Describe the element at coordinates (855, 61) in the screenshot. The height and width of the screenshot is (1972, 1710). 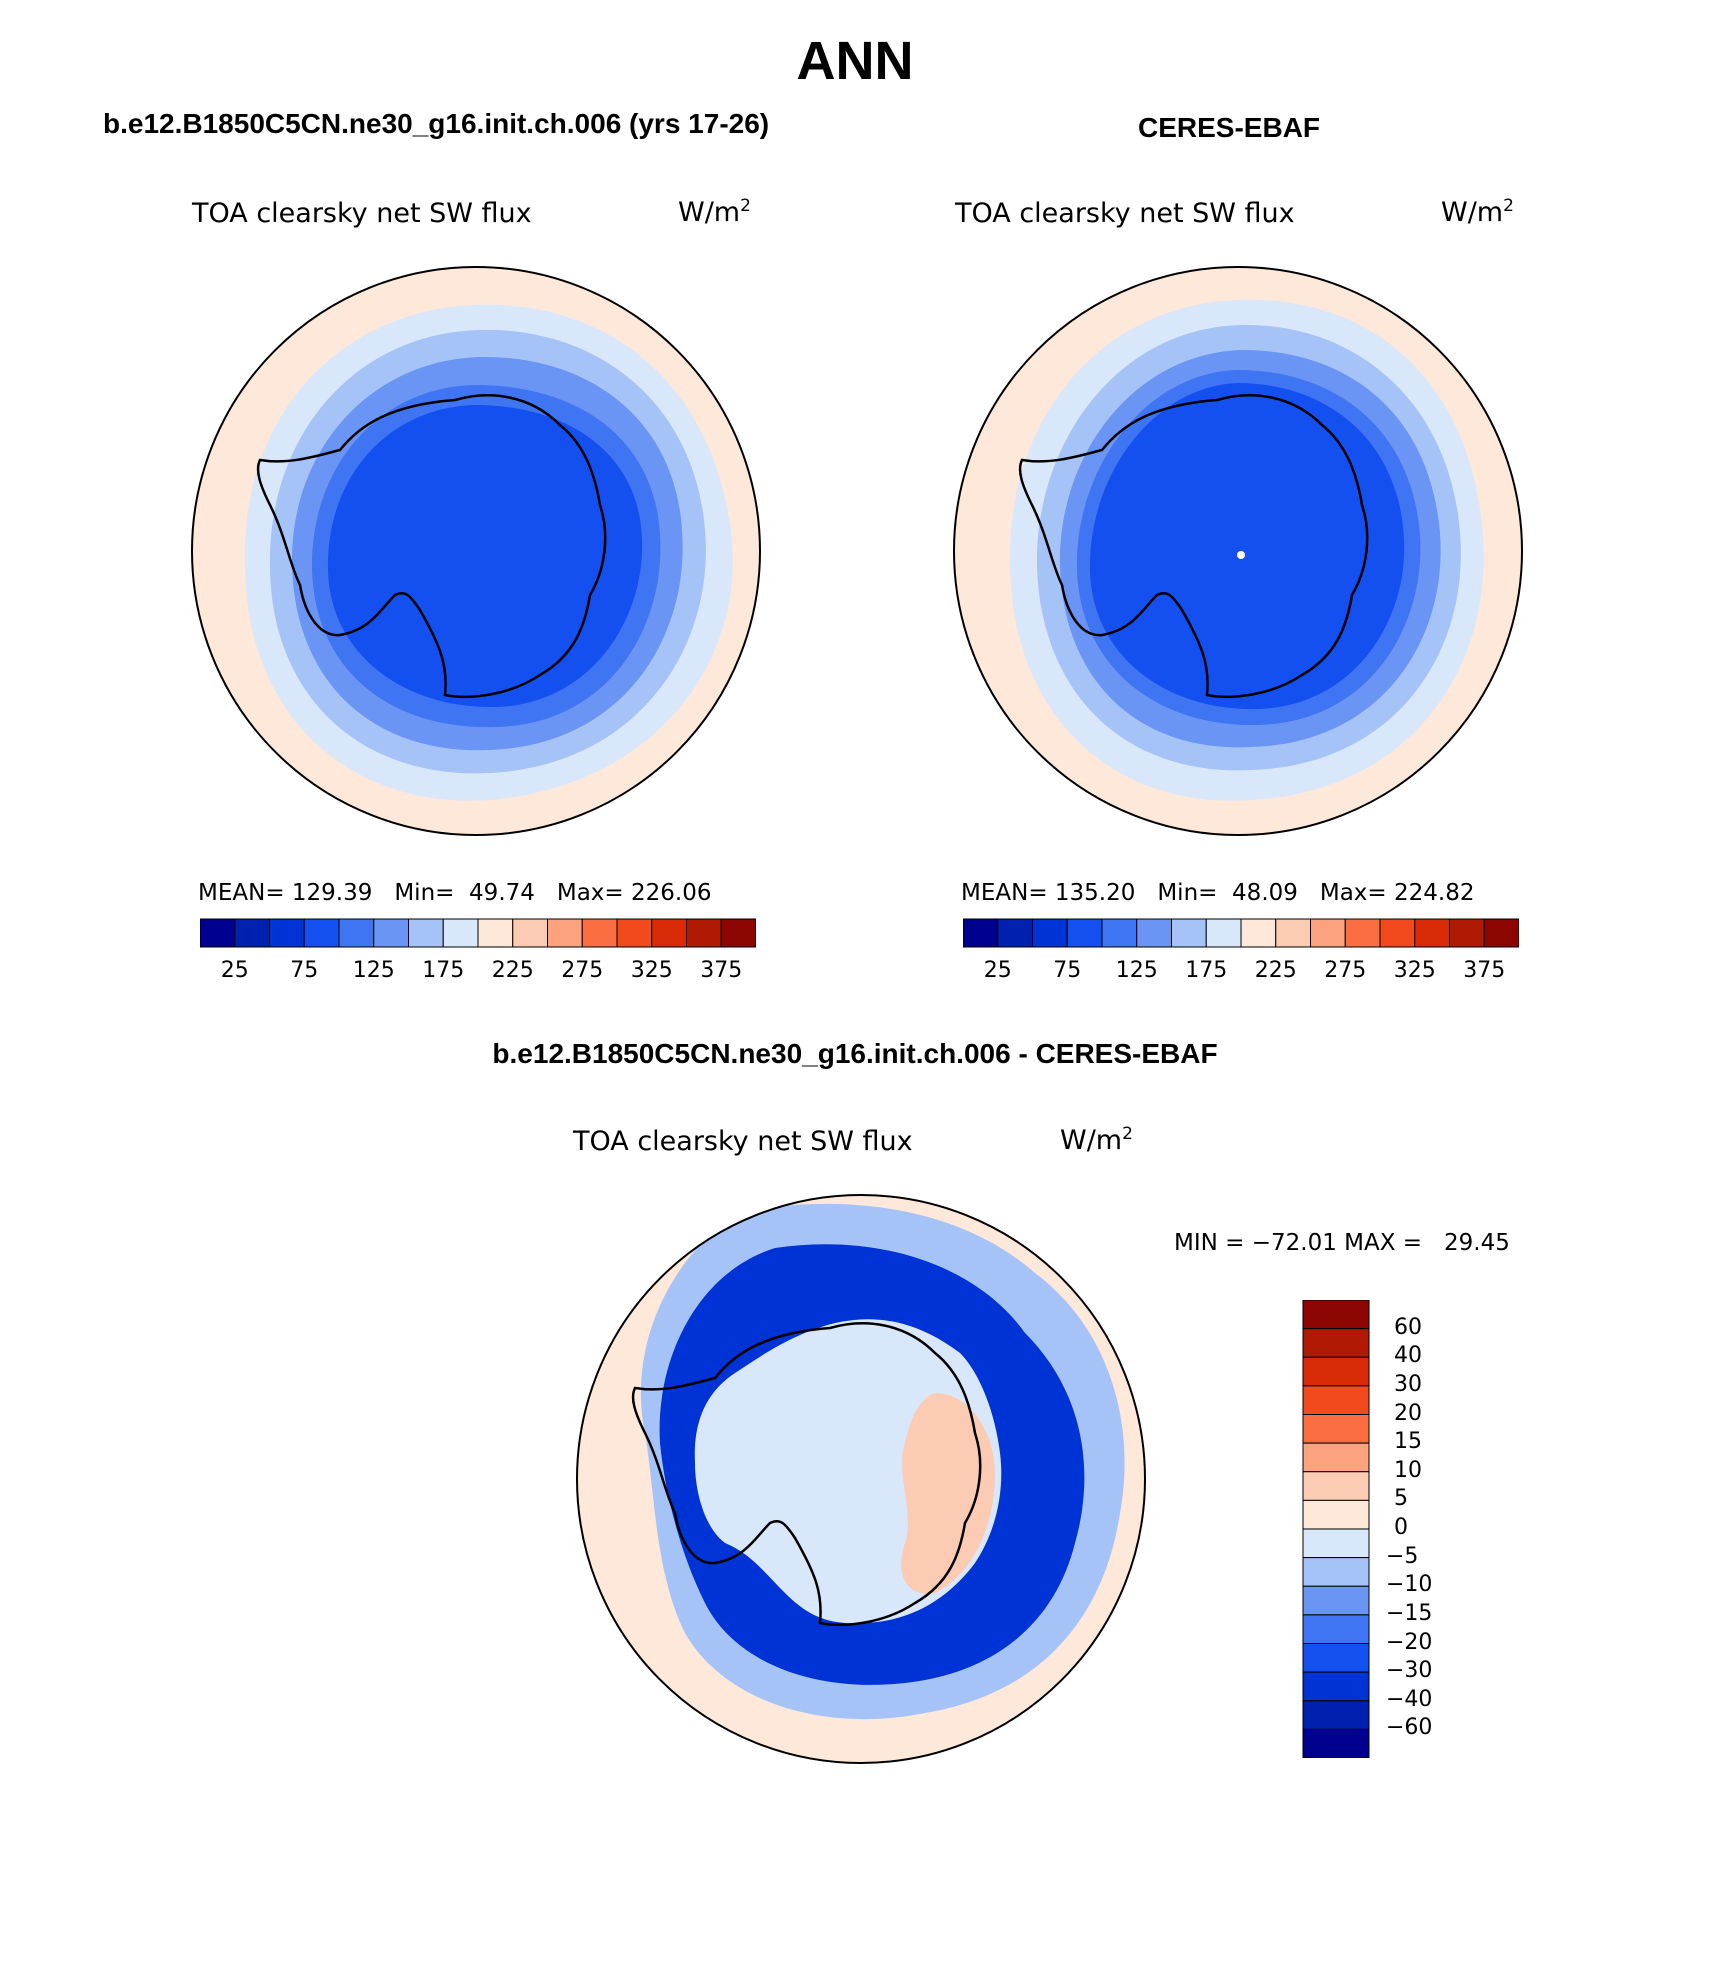
I see `figure-title: ANN` at that location.